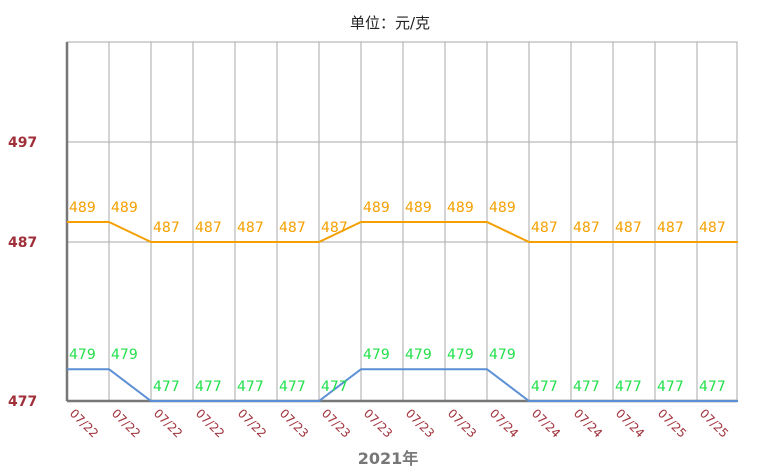 This screenshot has width=769, height=474. What do you see at coordinates (22, 402) in the screenshot?
I see `y-tick-label: 477` at bounding box center [22, 402].